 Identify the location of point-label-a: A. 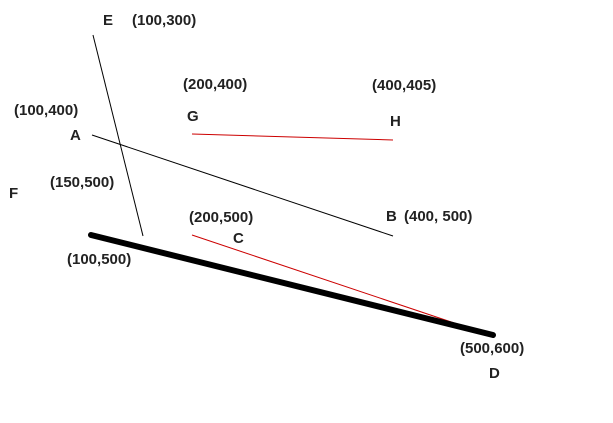
(75, 135).